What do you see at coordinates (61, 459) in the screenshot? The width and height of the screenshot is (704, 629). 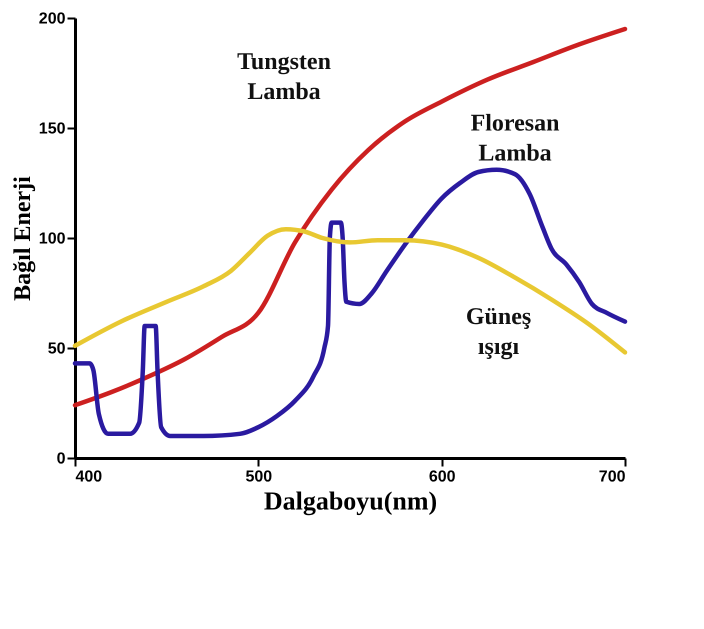 I see `y-tick-label: 0` at bounding box center [61, 459].